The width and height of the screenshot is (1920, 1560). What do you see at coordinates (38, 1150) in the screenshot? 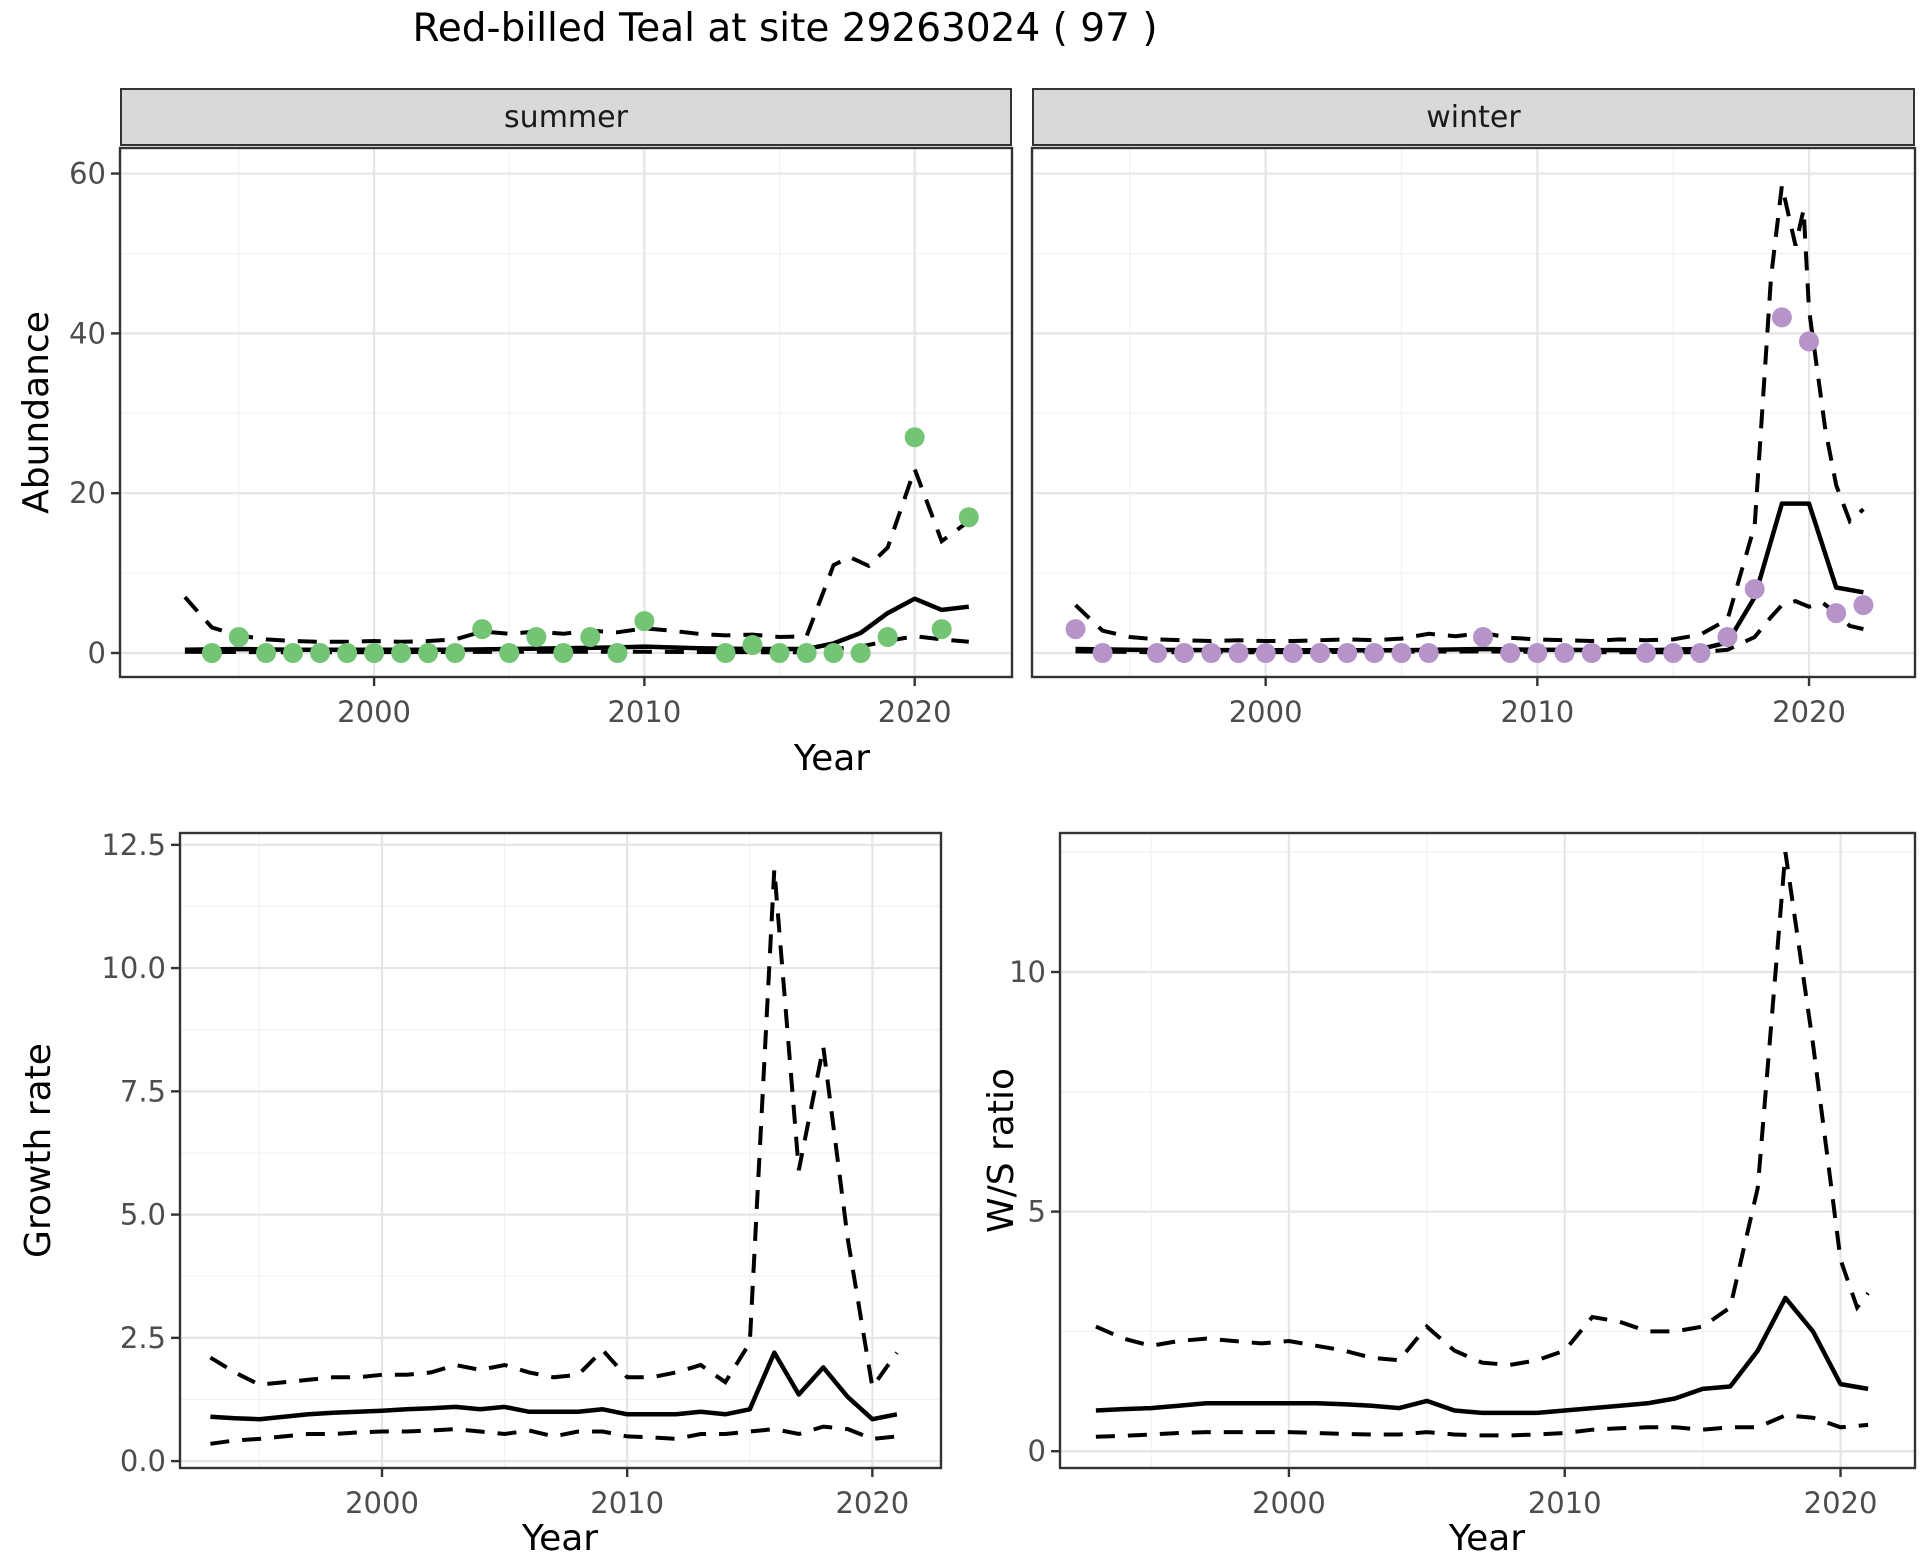
I see `y-axis-title-growth-rate: Growth rate` at bounding box center [38, 1150].